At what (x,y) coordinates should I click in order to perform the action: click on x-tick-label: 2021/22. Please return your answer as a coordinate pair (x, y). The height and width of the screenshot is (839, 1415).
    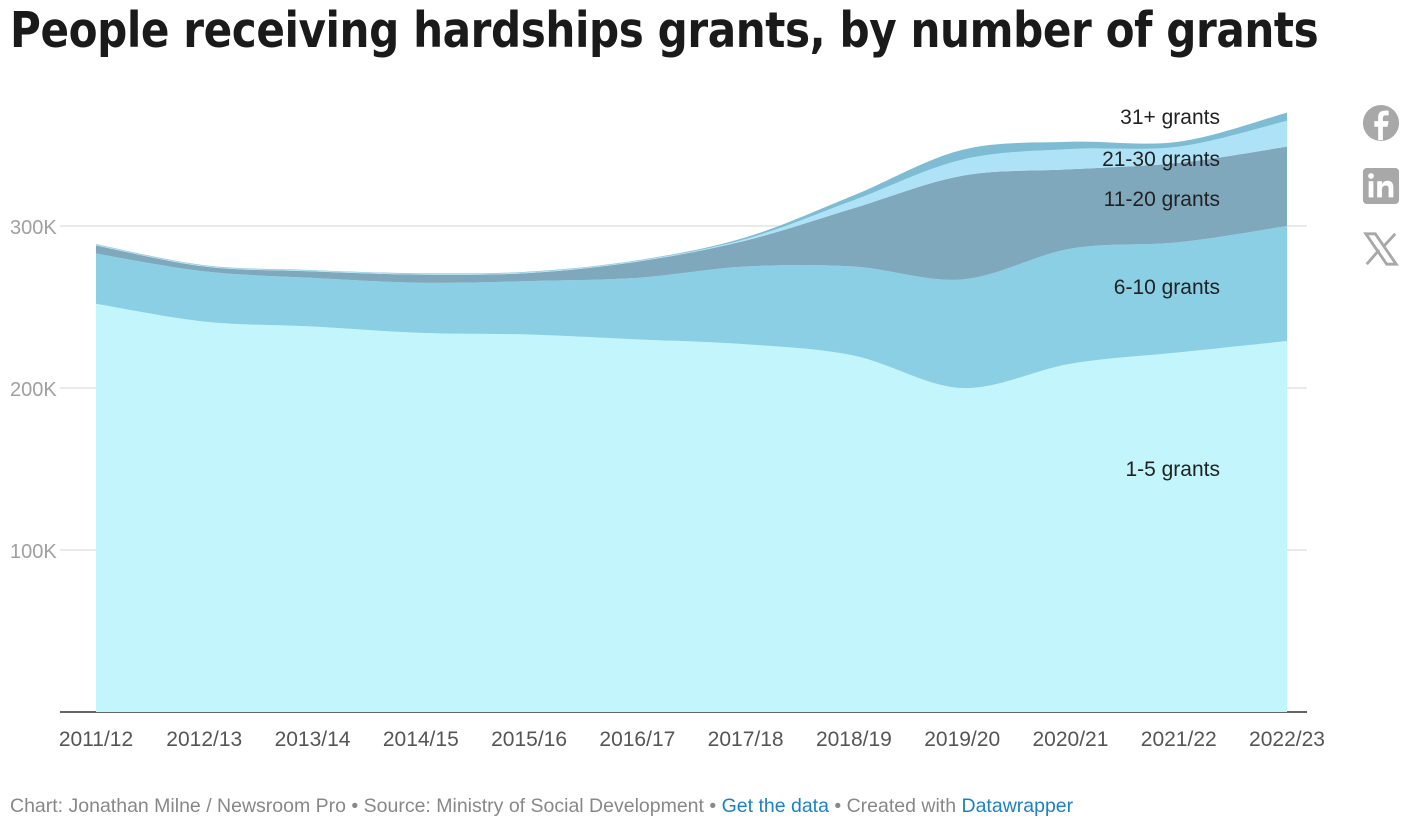
    Looking at the image, I should click on (1179, 739).